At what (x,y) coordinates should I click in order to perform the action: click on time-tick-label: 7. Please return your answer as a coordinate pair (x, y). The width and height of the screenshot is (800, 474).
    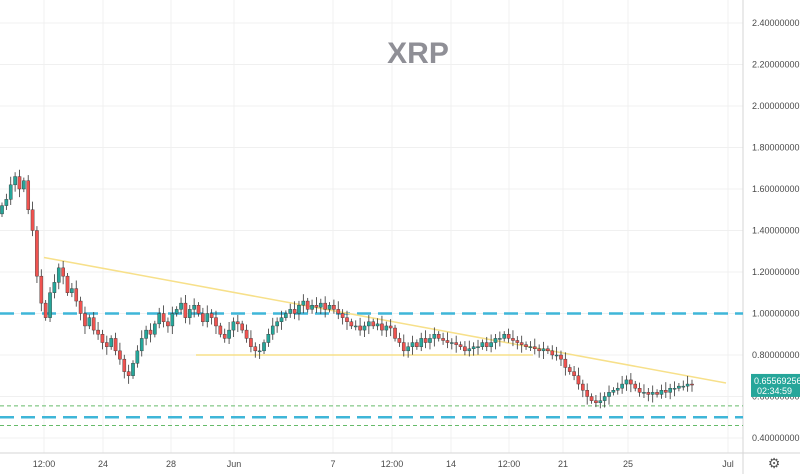
    Looking at the image, I should click on (332, 464).